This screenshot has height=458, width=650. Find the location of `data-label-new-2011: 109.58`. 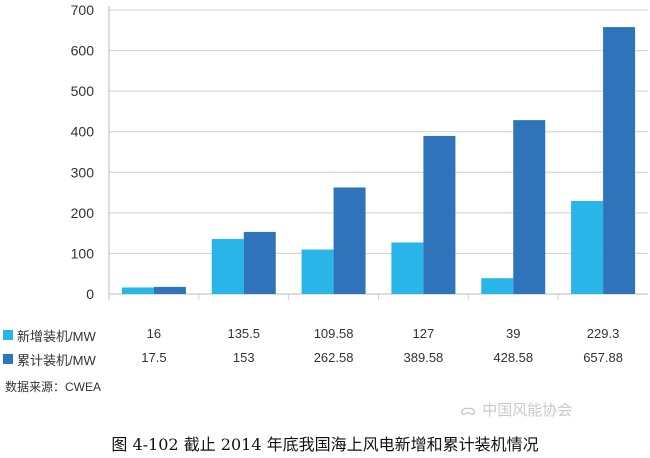

data-label-new-2011: 109.58 is located at coordinates (333, 333).